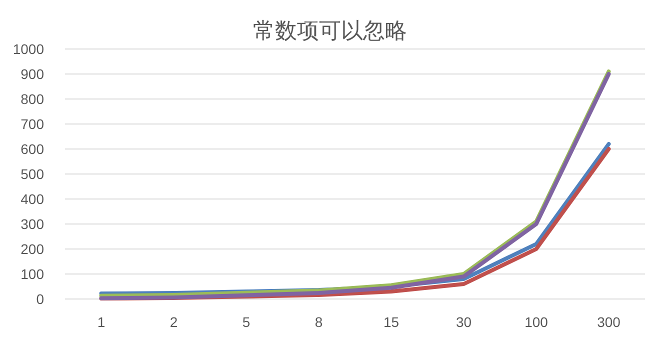  I want to click on y-tick-label: 800, so click(32, 99).